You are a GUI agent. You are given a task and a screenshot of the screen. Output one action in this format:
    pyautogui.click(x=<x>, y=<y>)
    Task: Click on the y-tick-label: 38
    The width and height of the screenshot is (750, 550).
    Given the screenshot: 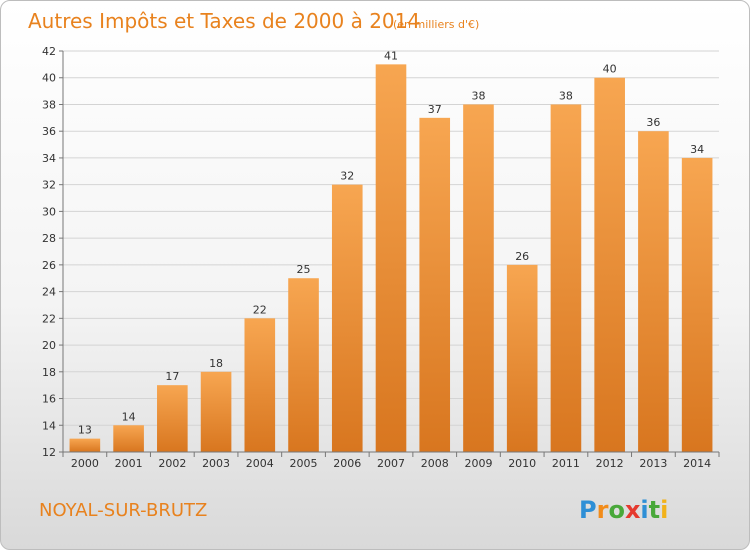 What is the action you would take?
    pyautogui.click(x=49, y=104)
    